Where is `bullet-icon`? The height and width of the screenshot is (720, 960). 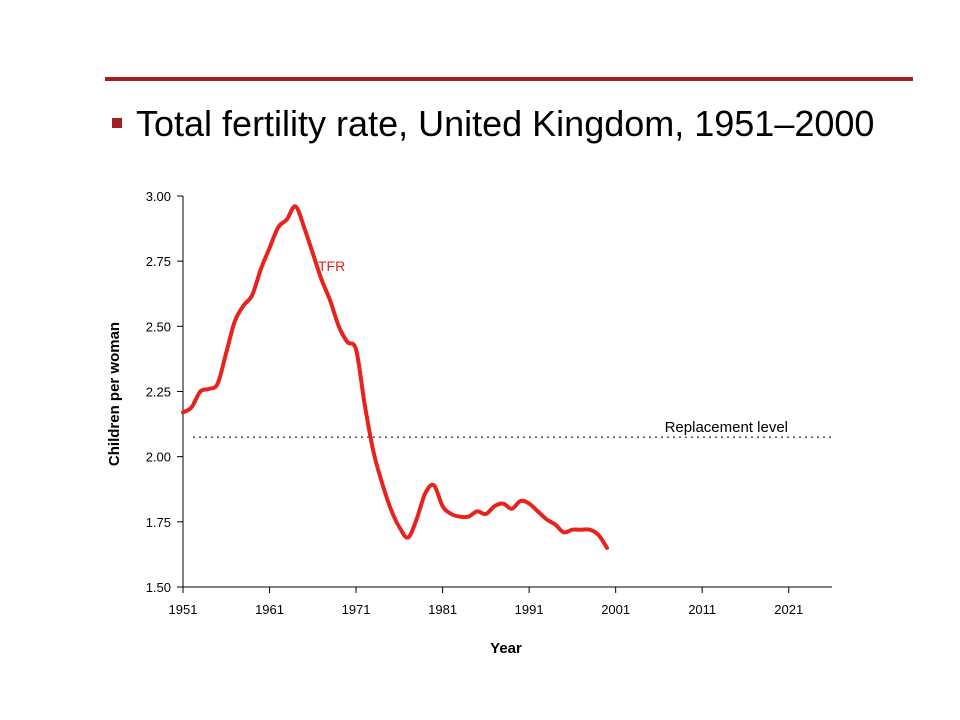 bullet-icon is located at coordinates (117, 123).